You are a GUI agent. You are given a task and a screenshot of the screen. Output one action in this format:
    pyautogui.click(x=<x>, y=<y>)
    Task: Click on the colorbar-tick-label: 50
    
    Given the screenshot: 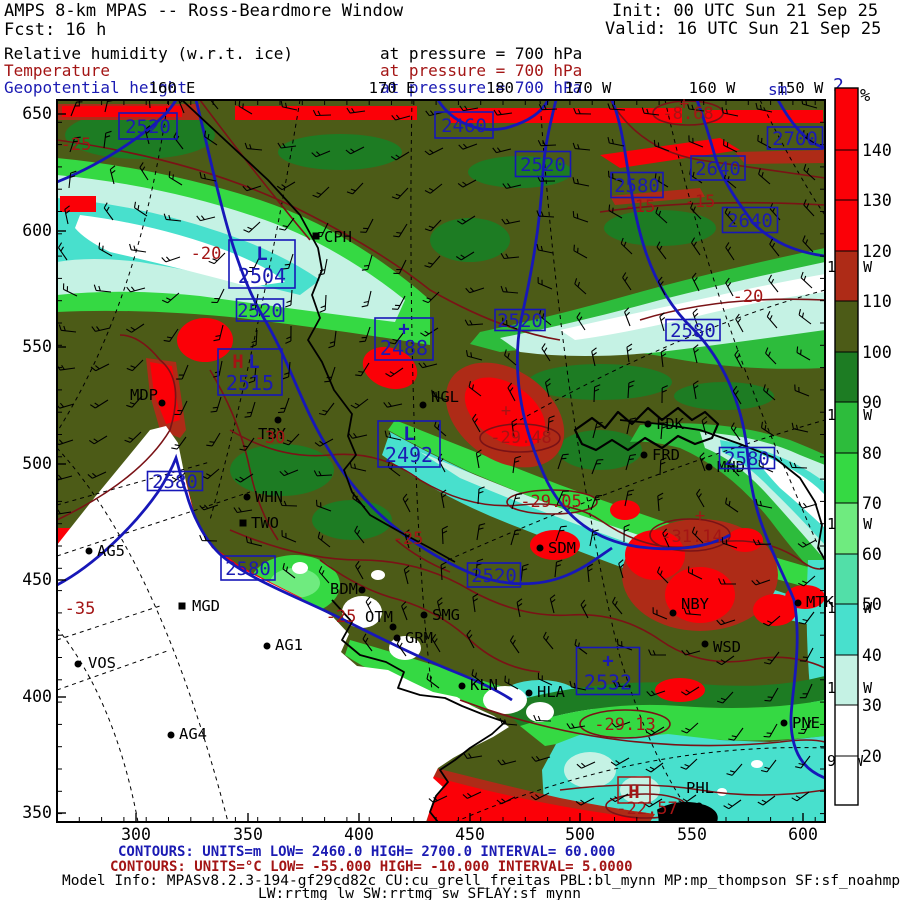 What is the action you would take?
    pyautogui.click(x=872, y=604)
    